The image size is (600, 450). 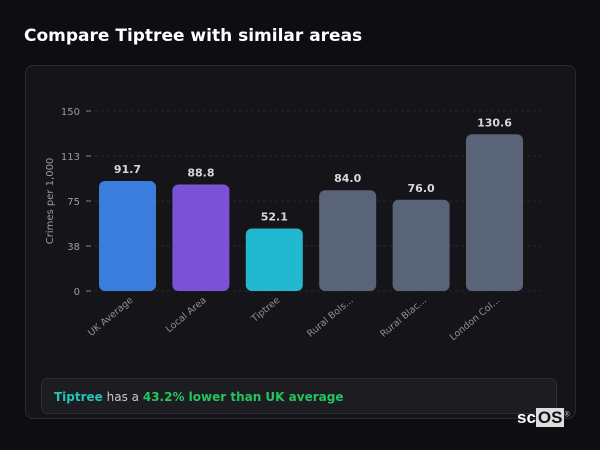 What do you see at coordinates (200, 172) in the screenshot?
I see `bar-value-label: 88.8` at bounding box center [200, 172].